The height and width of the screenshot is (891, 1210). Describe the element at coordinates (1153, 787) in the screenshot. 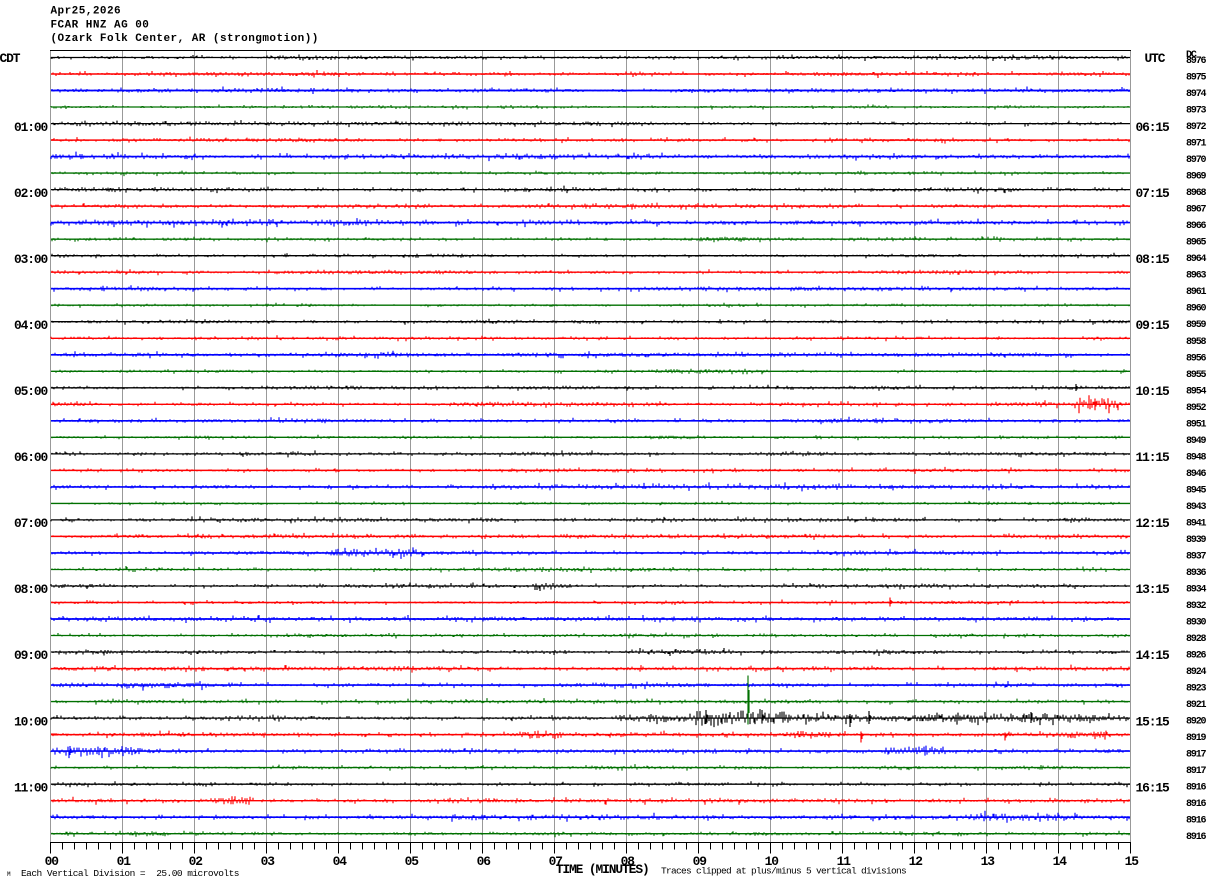

I see `svg-text: 16:15` at that location.